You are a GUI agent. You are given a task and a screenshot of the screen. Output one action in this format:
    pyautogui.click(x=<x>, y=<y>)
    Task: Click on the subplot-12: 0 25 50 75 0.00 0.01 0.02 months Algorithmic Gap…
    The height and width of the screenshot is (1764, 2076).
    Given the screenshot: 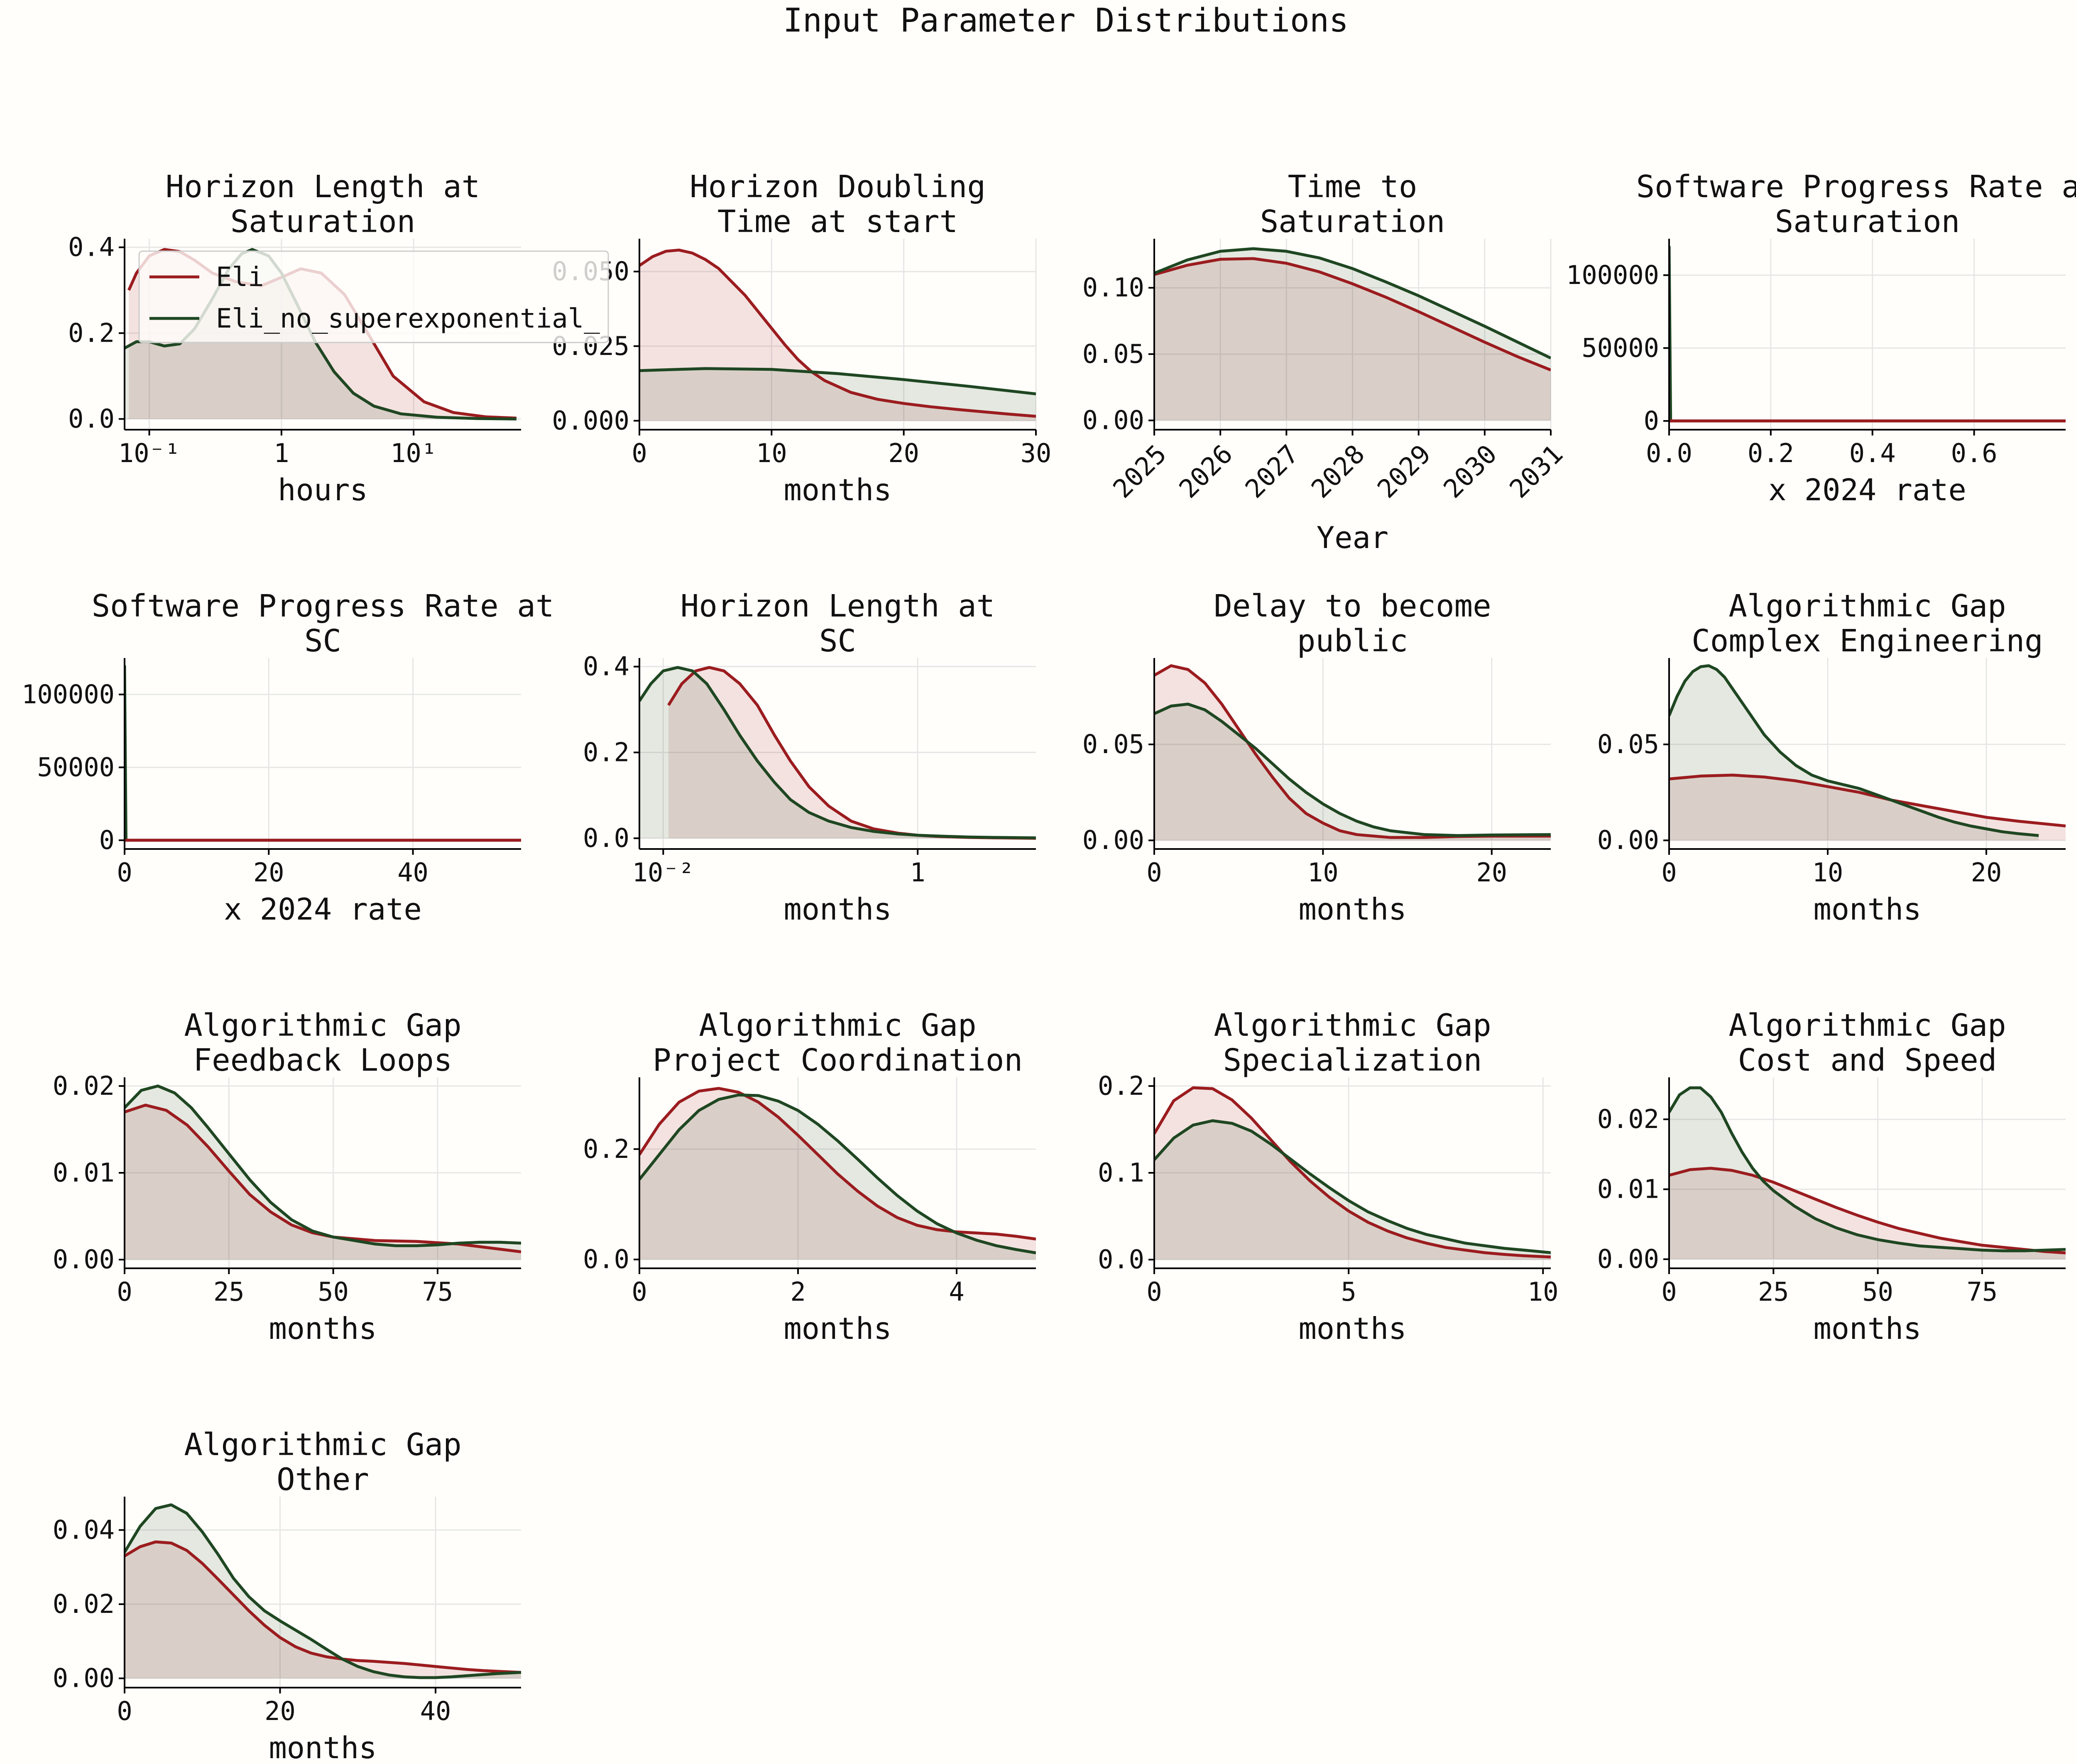 What is the action you would take?
    pyautogui.click(x=1832, y=1177)
    